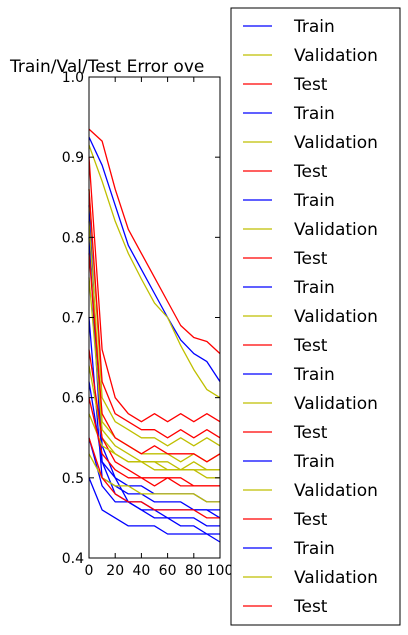 The height and width of the screenshot is (635, 408). Describe the element at coordinates (141, 571) in the screenshot. I see `x-tick-label: 40` at that location.